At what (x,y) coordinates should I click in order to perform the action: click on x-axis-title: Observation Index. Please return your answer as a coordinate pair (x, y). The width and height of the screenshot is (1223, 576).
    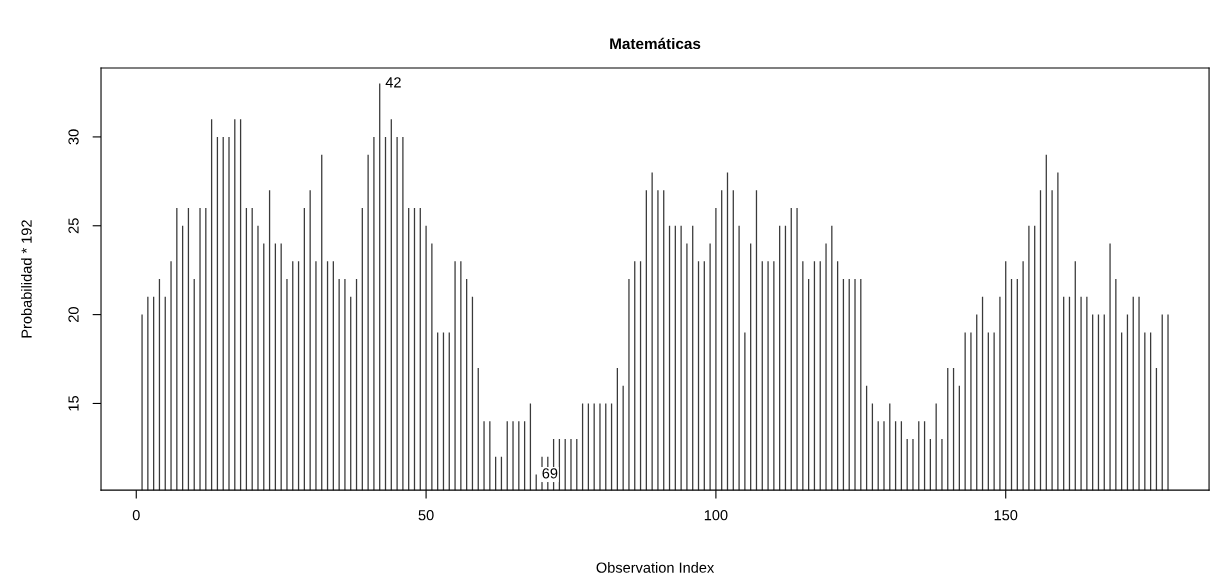
    Looking at the image, I should click on (655, 567).